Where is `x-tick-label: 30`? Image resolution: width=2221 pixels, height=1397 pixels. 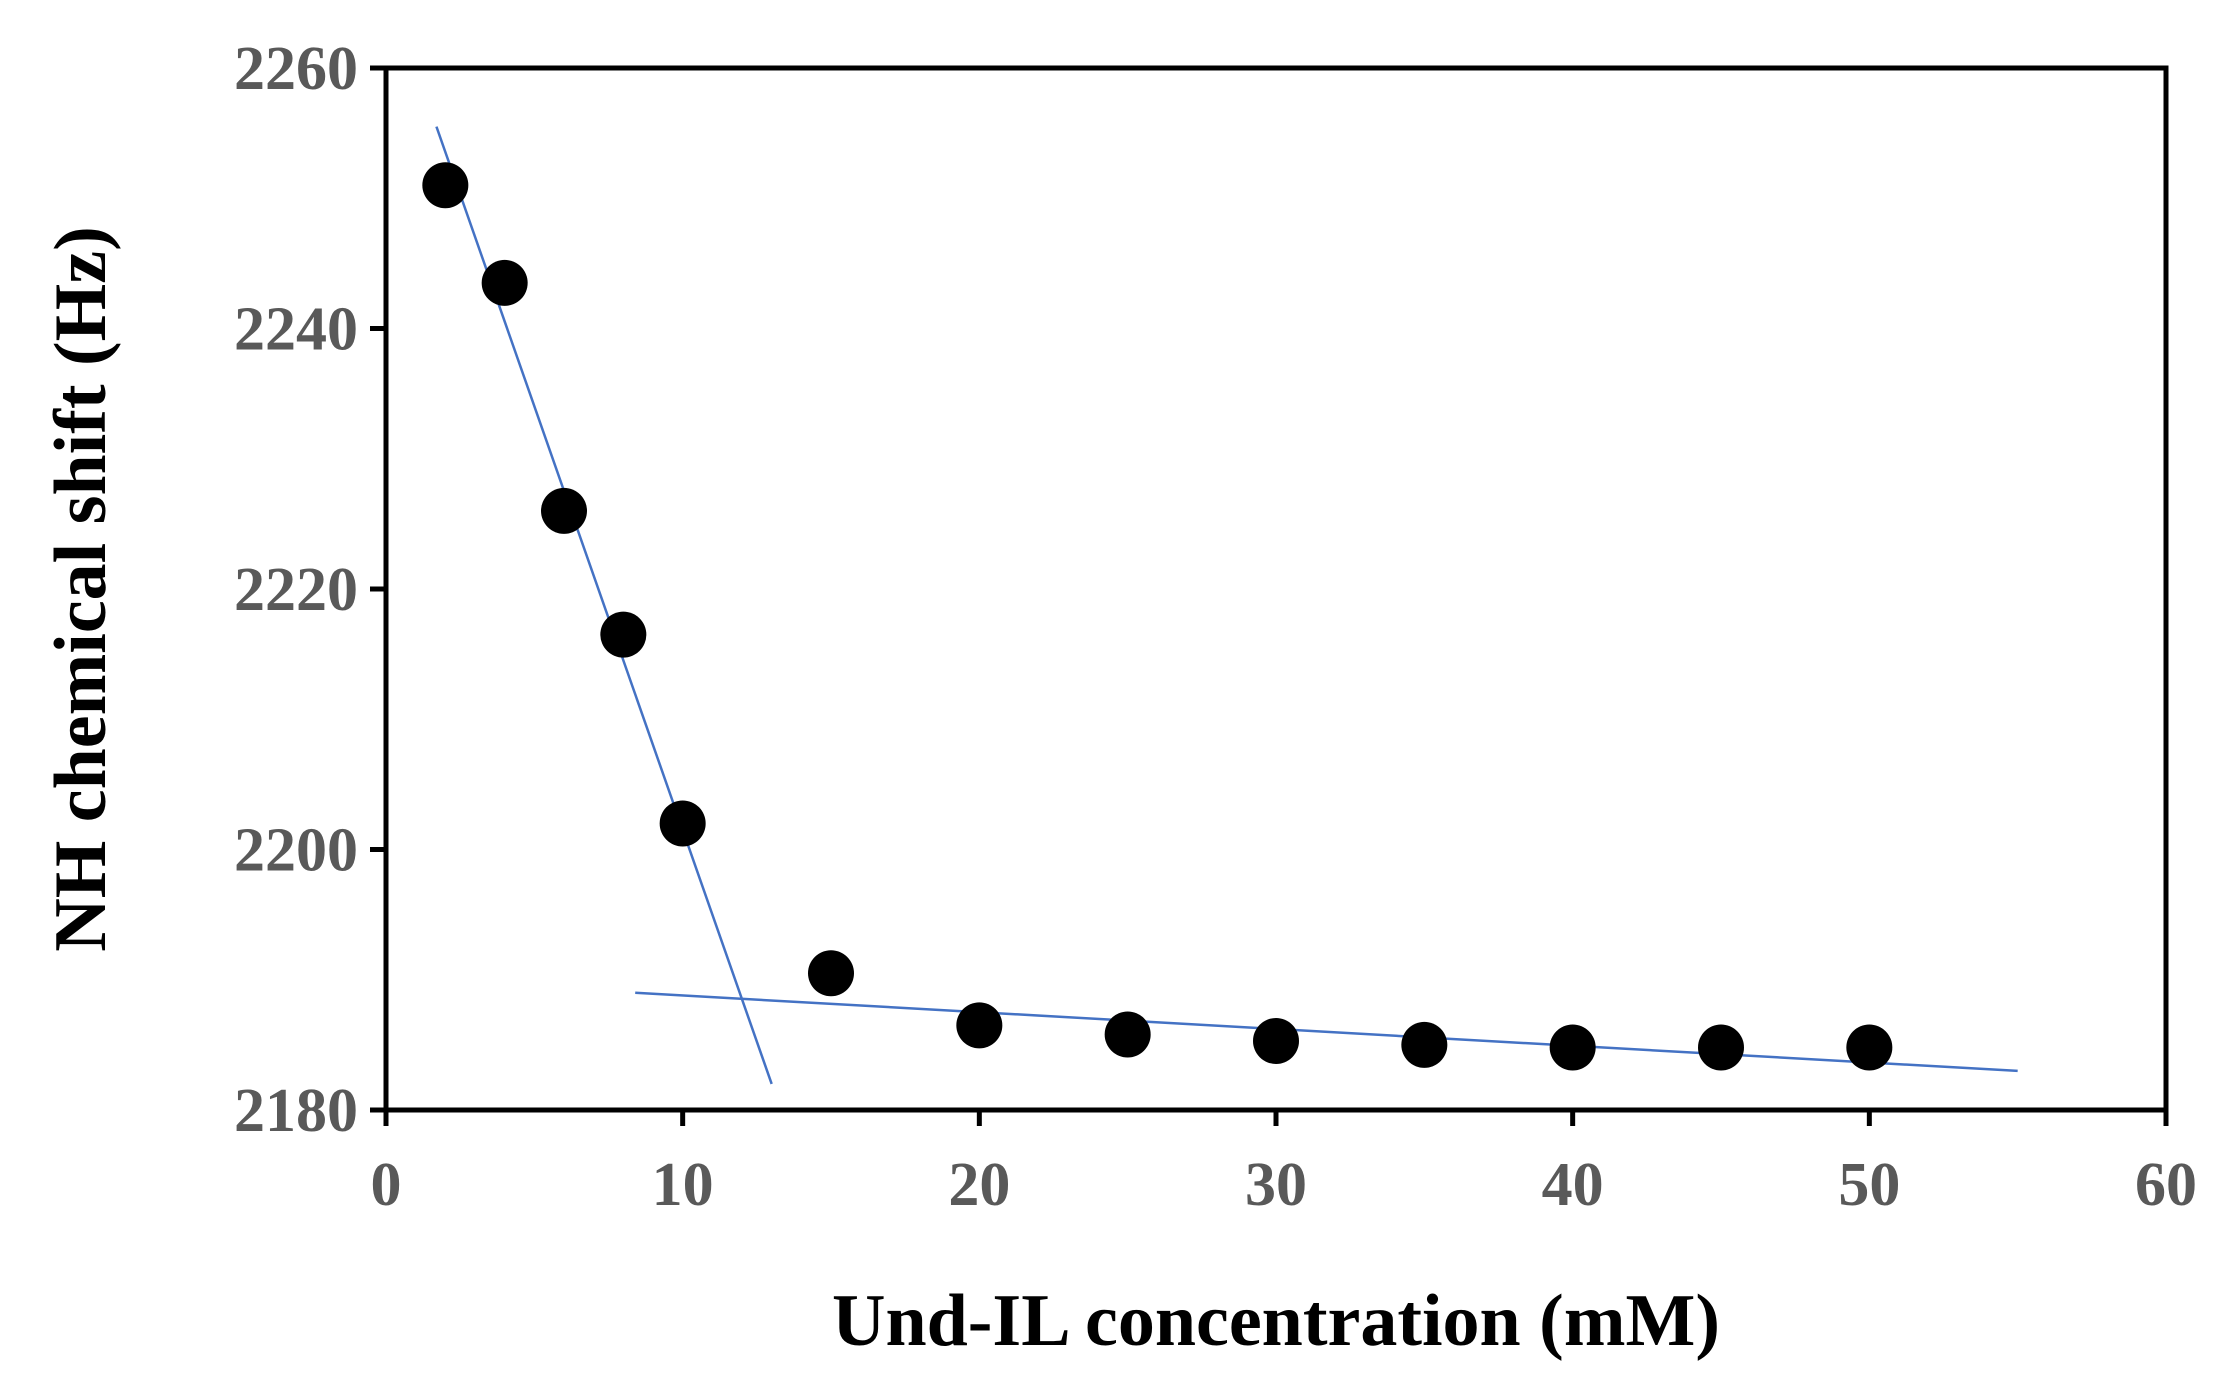 x-tick-label: 30 is located at coordinates (1276, 1185).